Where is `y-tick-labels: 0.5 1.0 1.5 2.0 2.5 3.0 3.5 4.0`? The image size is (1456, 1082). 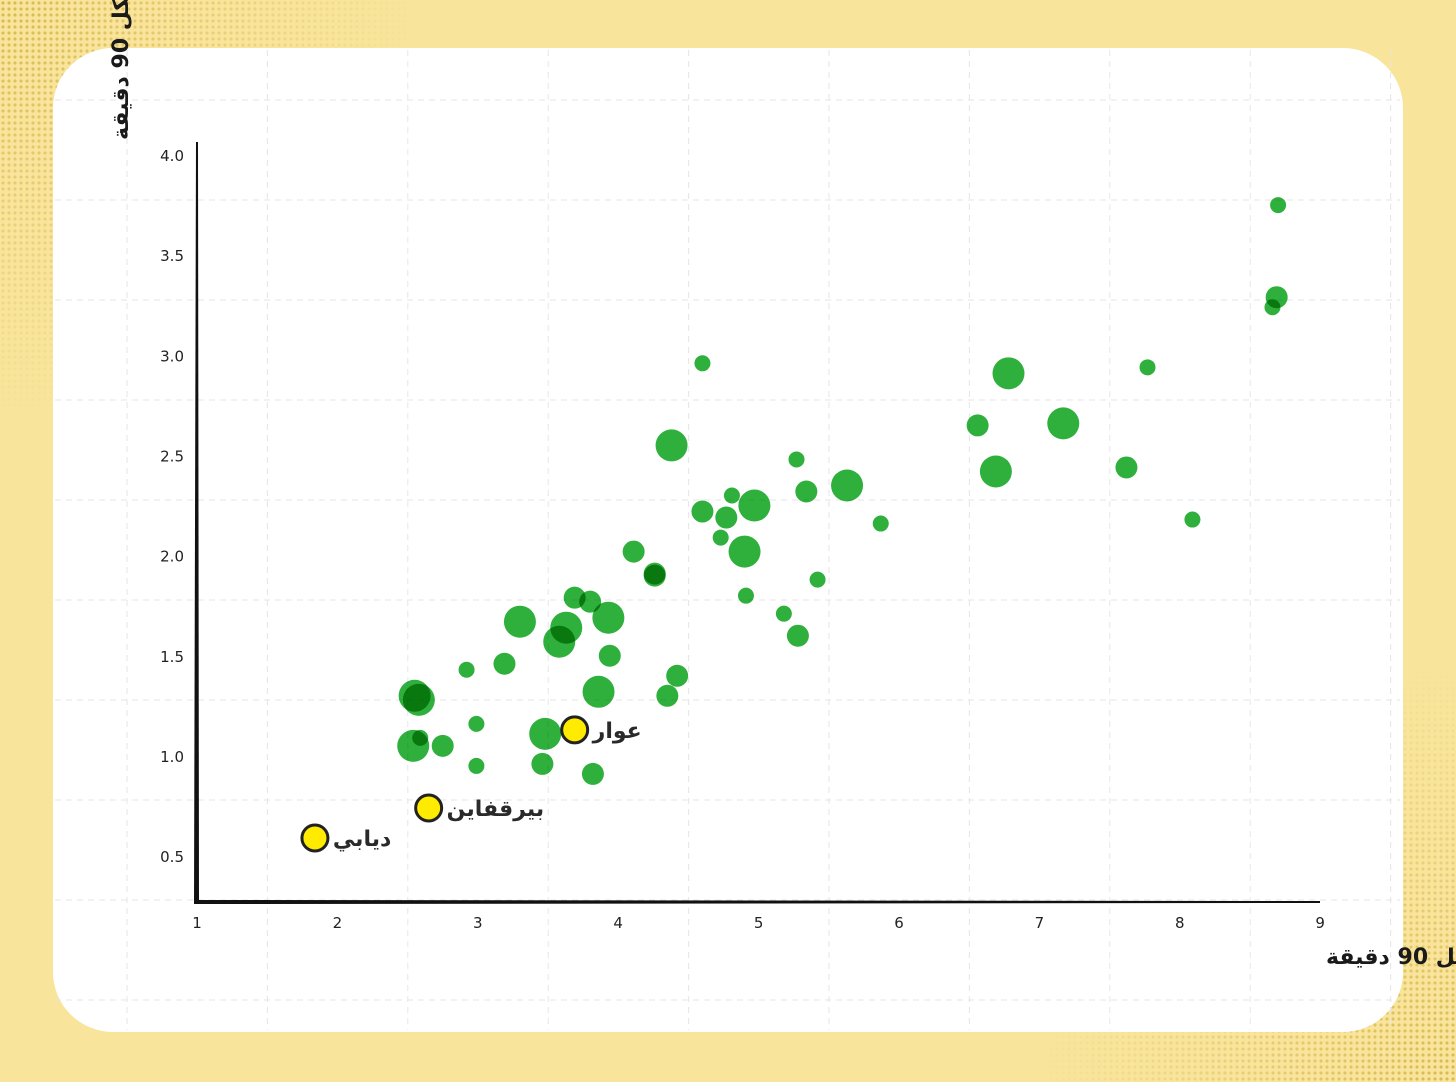
y-tick-labels: 0.5 1.0 1.5 2.0 2.5 3.0 3.5 4.0 is located at coordinates (172, 506).